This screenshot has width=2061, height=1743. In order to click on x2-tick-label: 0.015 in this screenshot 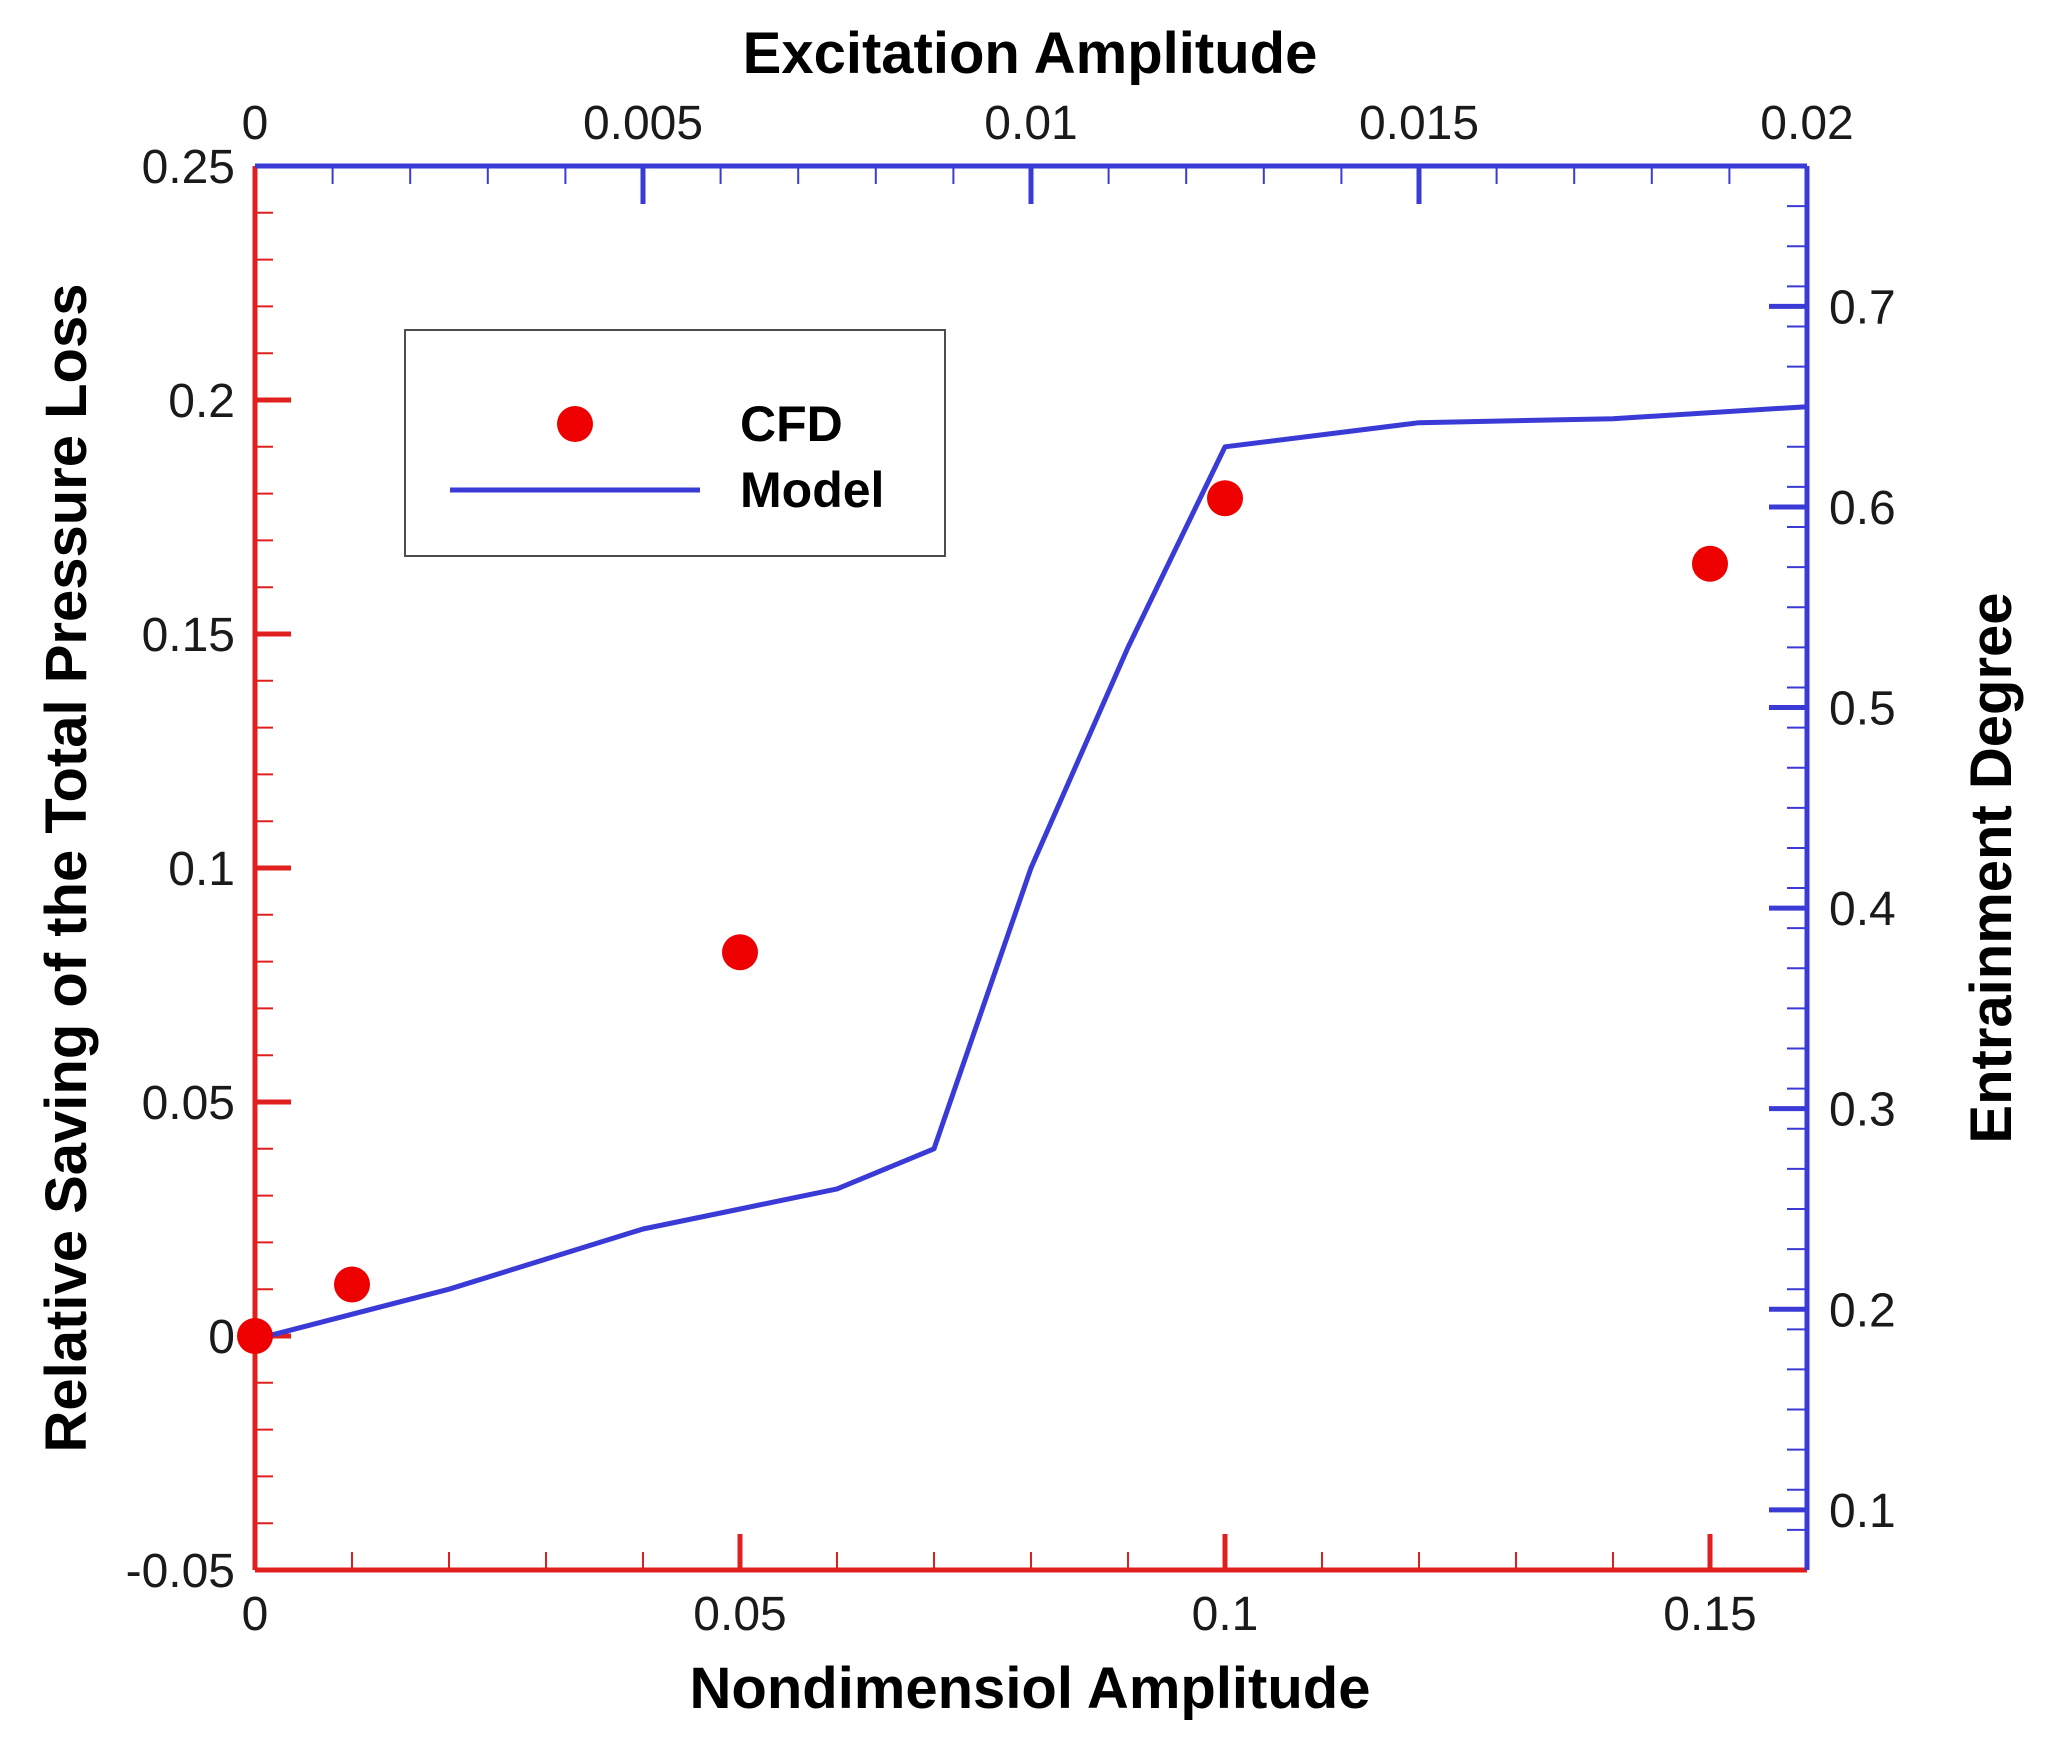, I will do `click(1419, 123)`.